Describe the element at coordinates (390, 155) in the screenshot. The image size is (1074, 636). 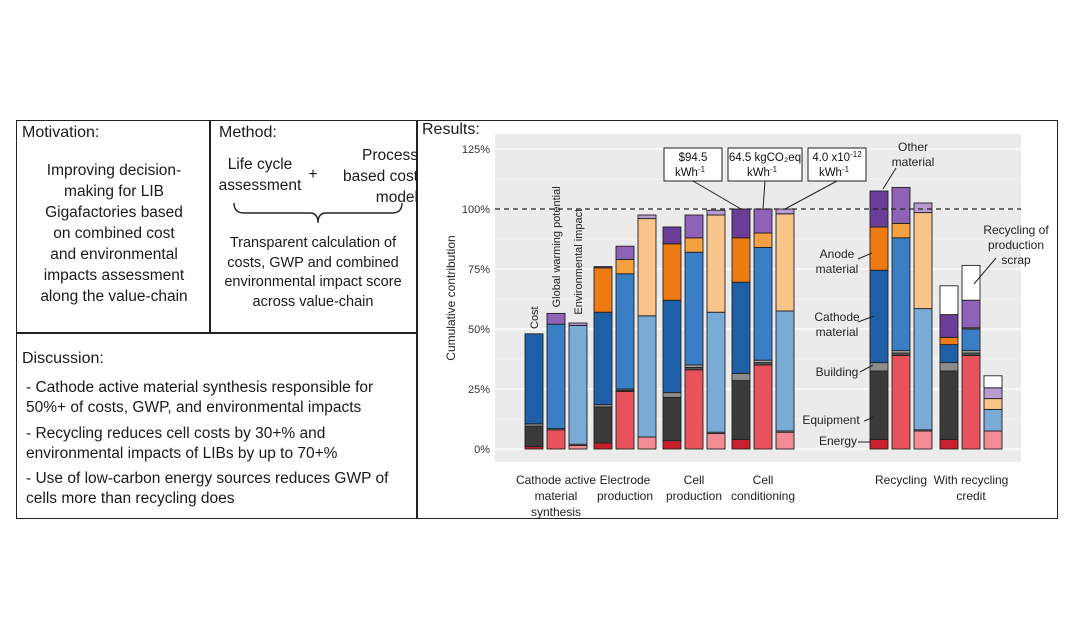
I see `method-pbcm-line: Process` at that location.